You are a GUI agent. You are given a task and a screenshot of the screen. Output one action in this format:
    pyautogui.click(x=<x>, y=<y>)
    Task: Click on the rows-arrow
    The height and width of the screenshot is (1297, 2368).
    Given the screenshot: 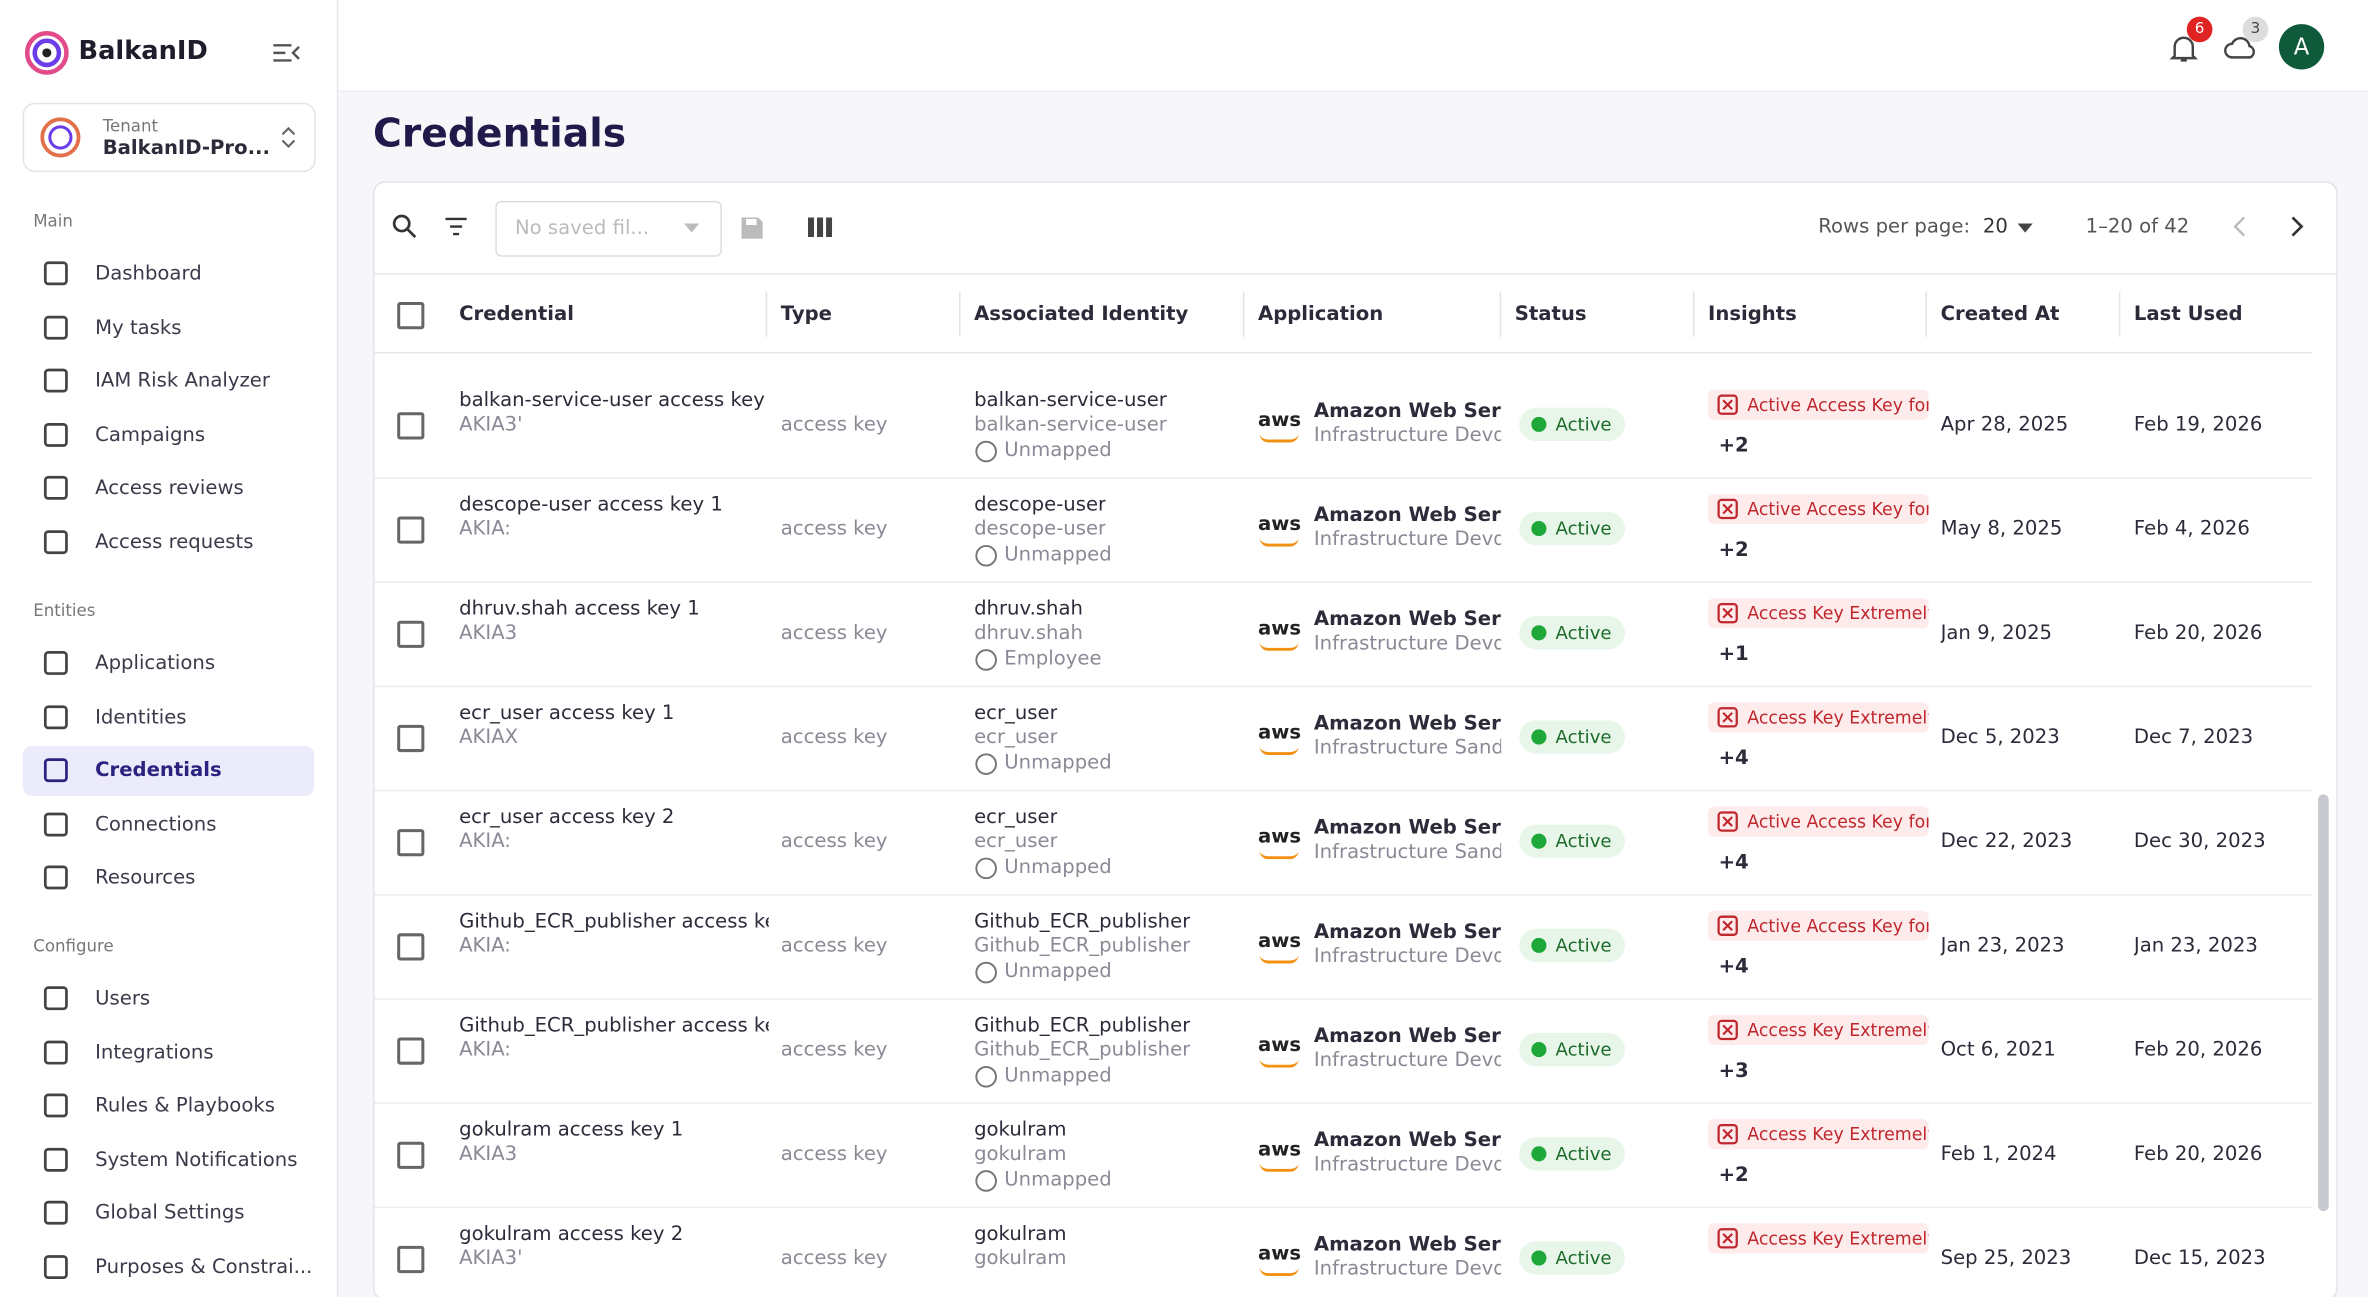 What is the action you would take?
    pyautogui.click(x=2025, y=228)
    